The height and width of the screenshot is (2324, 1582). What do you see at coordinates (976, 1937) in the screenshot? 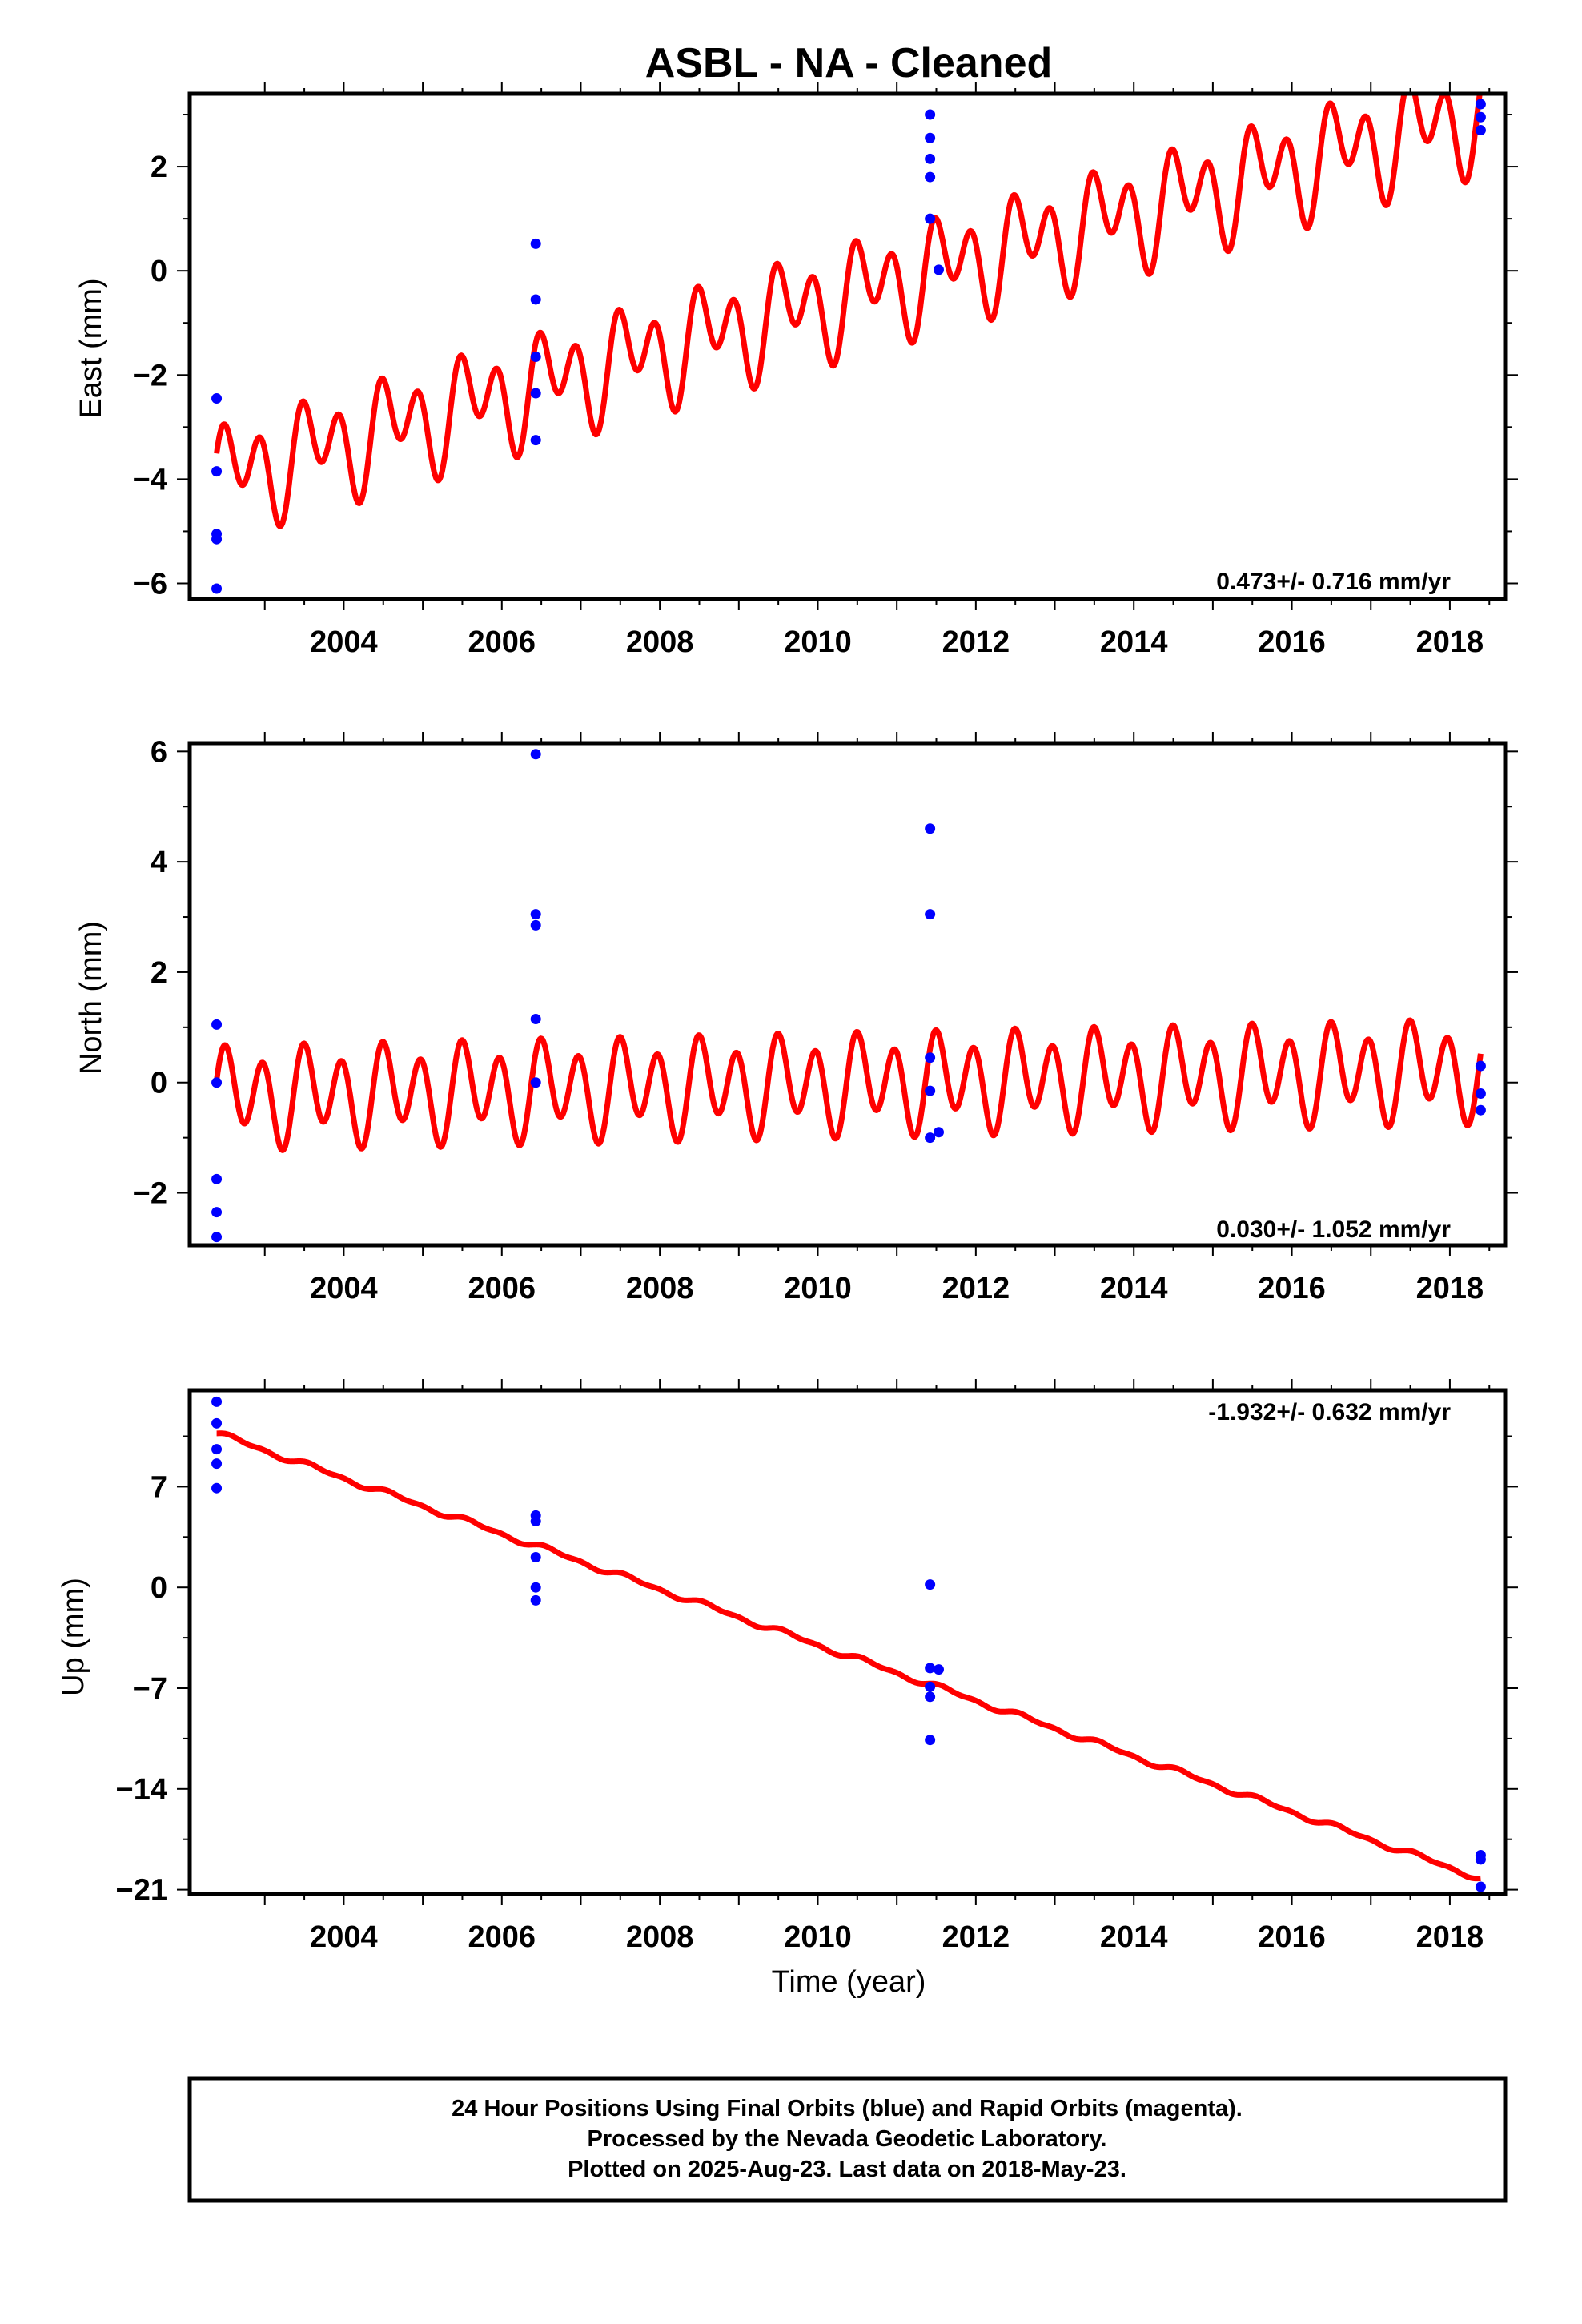
I see `up-xtick-label: 2012` at bounding box center [976, 1937].